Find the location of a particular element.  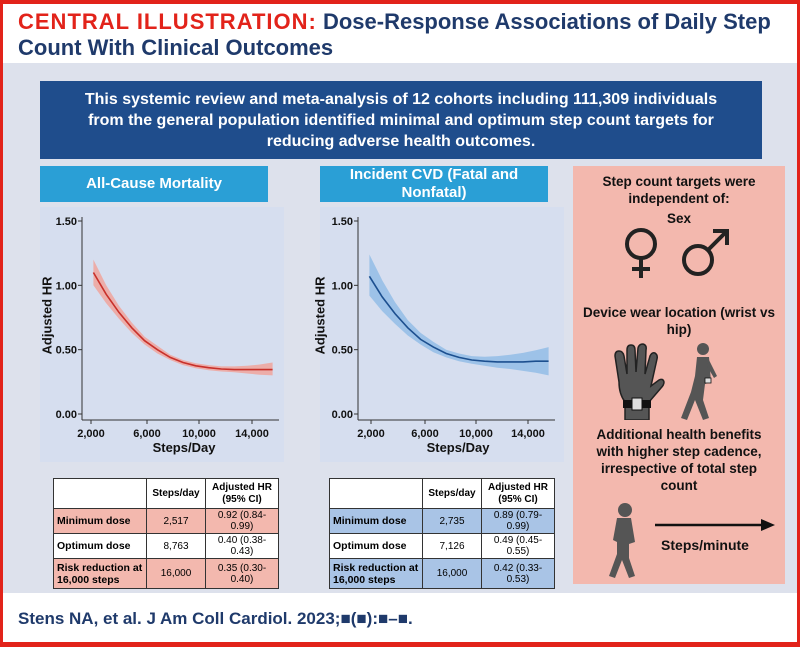

mortality-plot-area is located at coordinates (162, 334).